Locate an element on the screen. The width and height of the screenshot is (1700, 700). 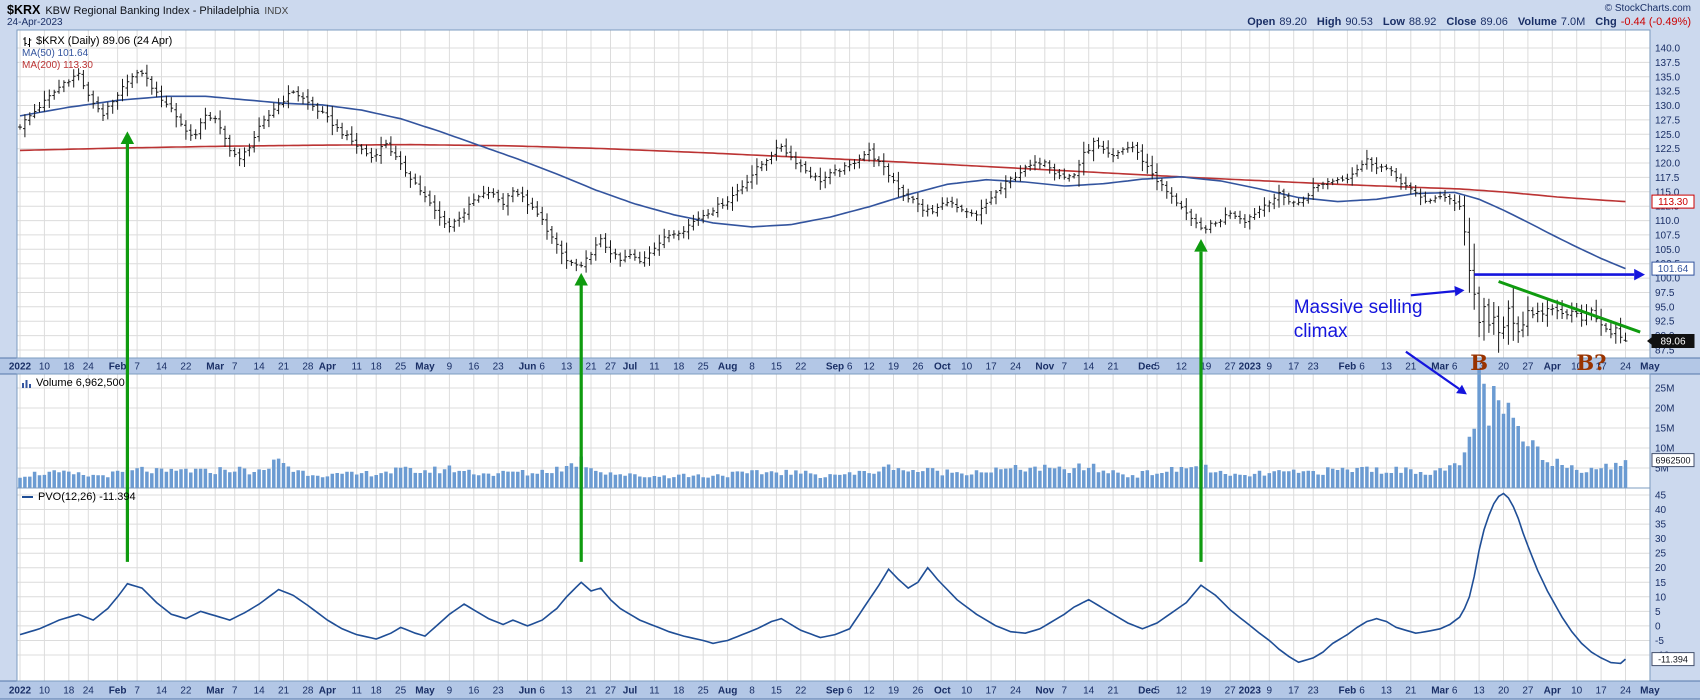
green-trendline is located at coordinates (1569, 307).